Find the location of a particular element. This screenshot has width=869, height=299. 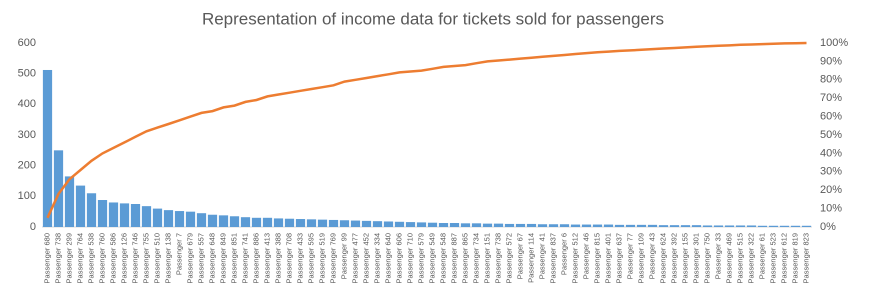

x-tick-label: Passenger 679 is located at coordinates (189, 258).